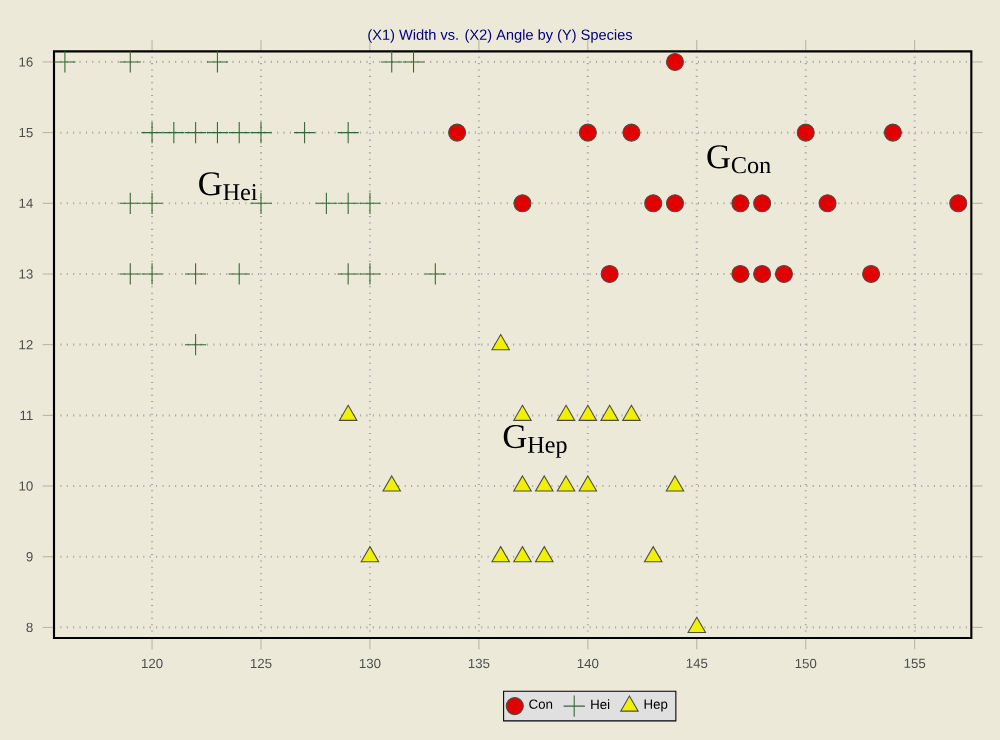  What do you see at coordinates (535, 441) in the screenshot?
I see `annotation: G$_{Hep}$` at bounding box center [535, 441].